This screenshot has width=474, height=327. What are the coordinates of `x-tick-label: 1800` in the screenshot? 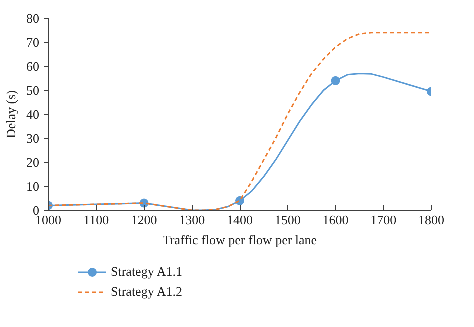 It's located at (431, 220).